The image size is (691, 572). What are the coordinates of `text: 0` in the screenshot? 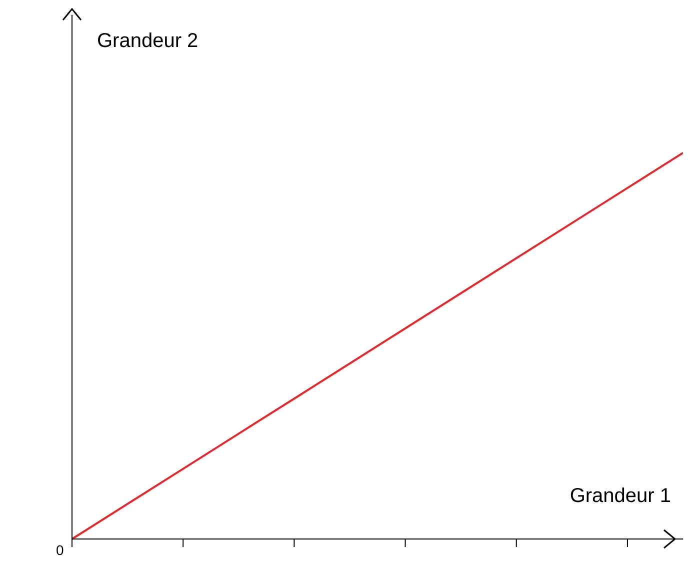 It's located at (60, 550).